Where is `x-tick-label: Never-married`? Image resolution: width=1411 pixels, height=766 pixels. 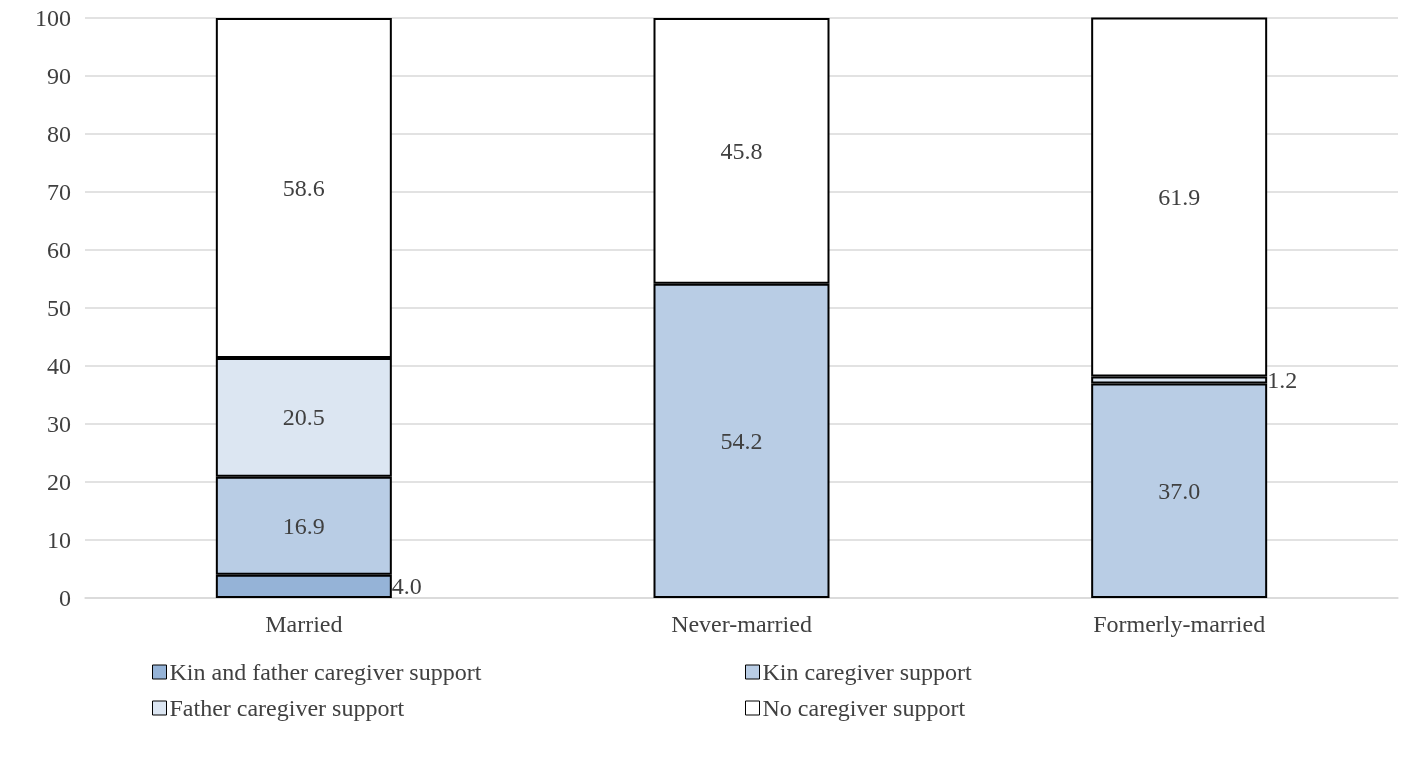 x-tick-label: Never-married is located at coordinates (741, 624).